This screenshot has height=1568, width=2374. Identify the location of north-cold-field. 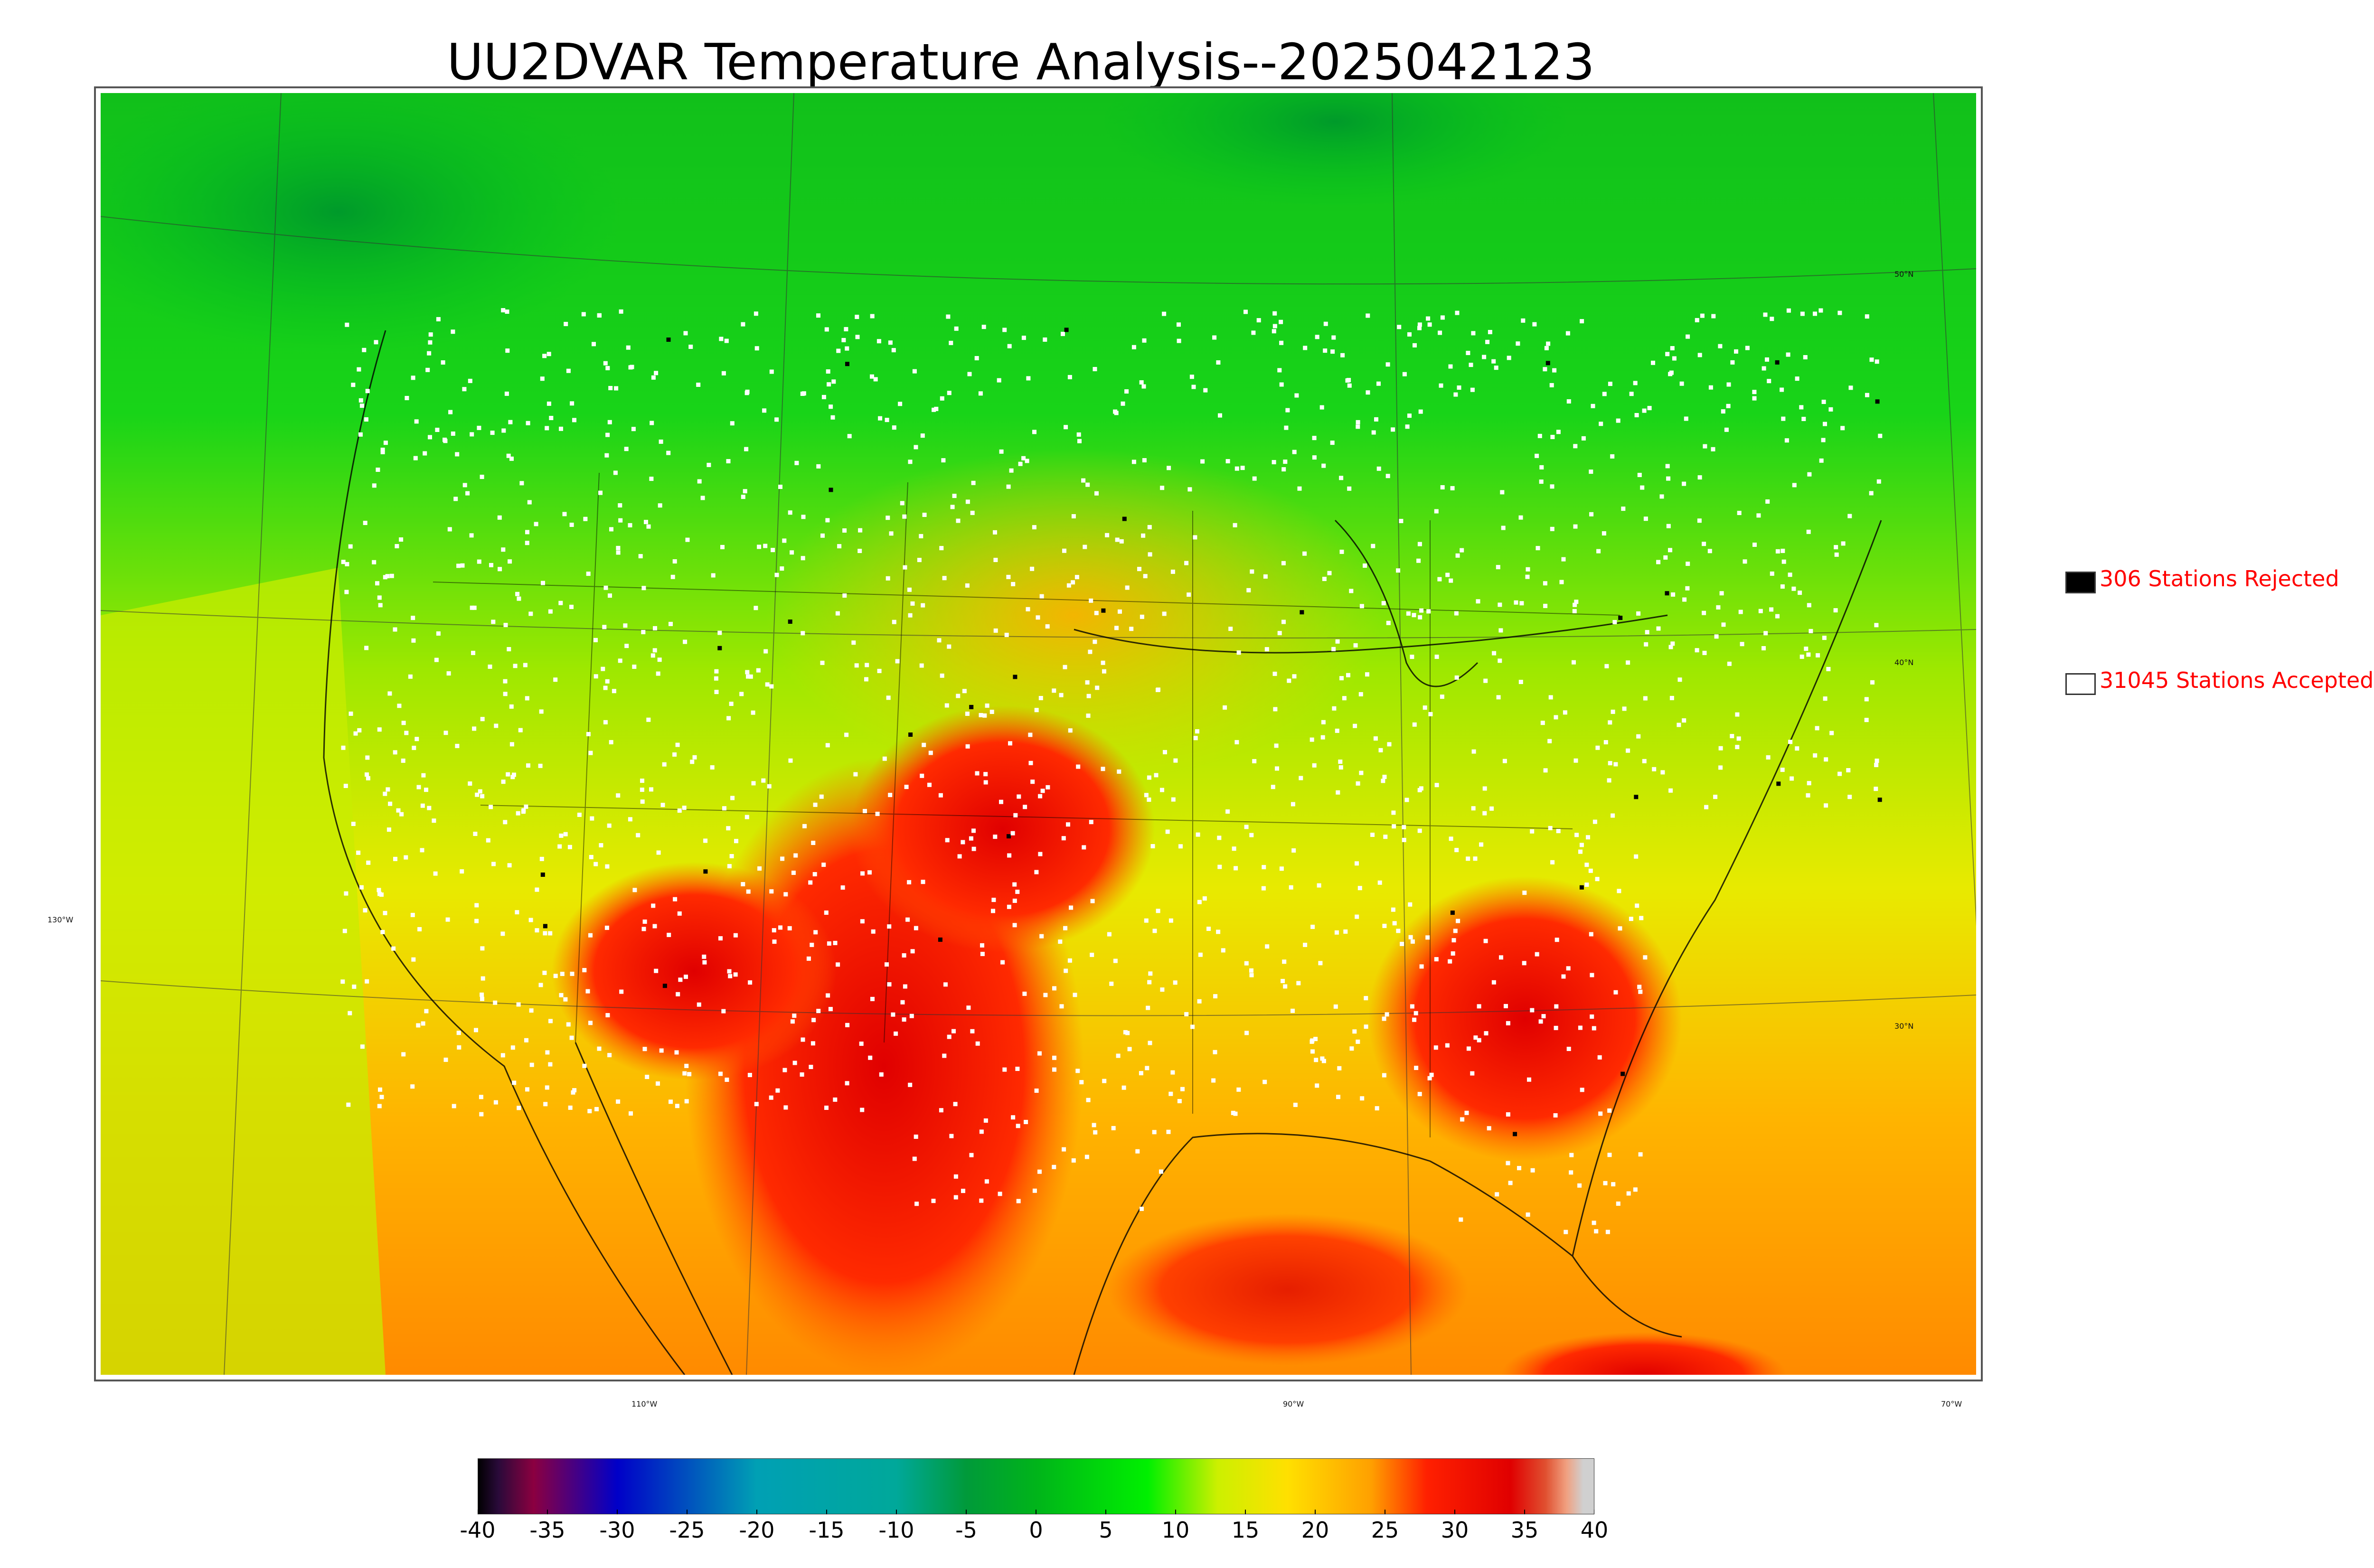
(1335, 150).